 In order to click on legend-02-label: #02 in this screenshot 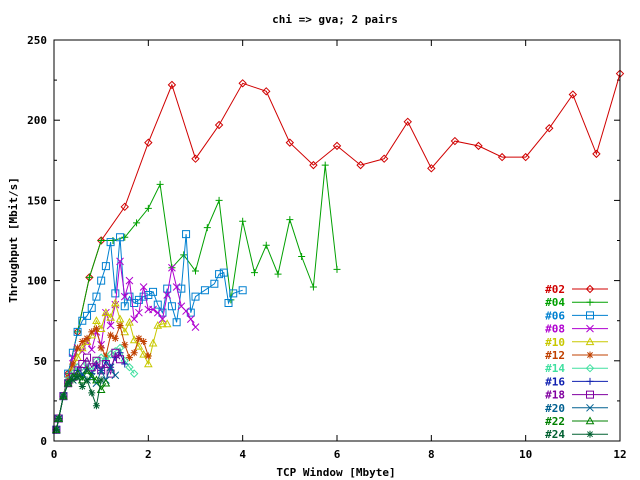, I will do `click(555, 289)`.